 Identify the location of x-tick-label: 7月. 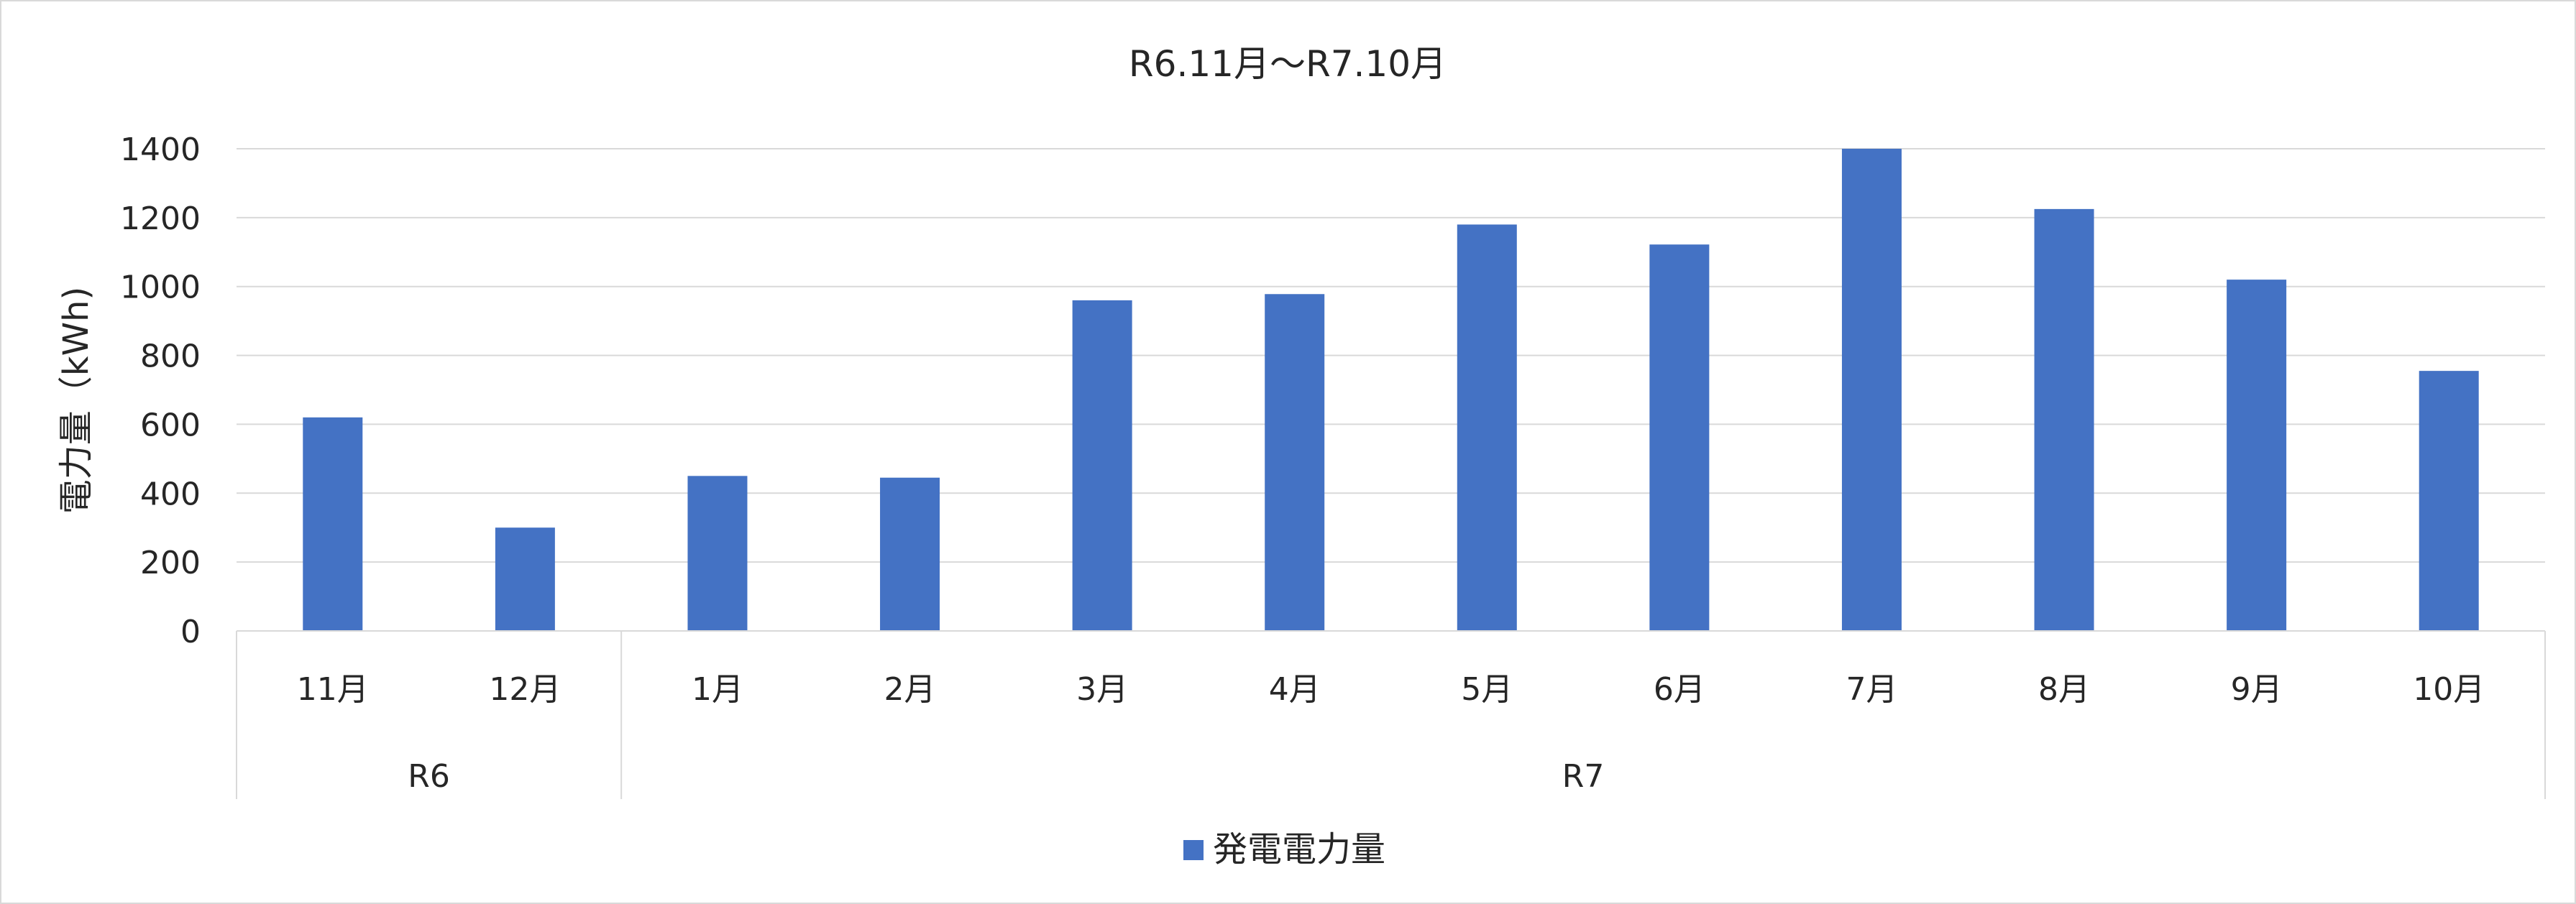
(1871, 689).